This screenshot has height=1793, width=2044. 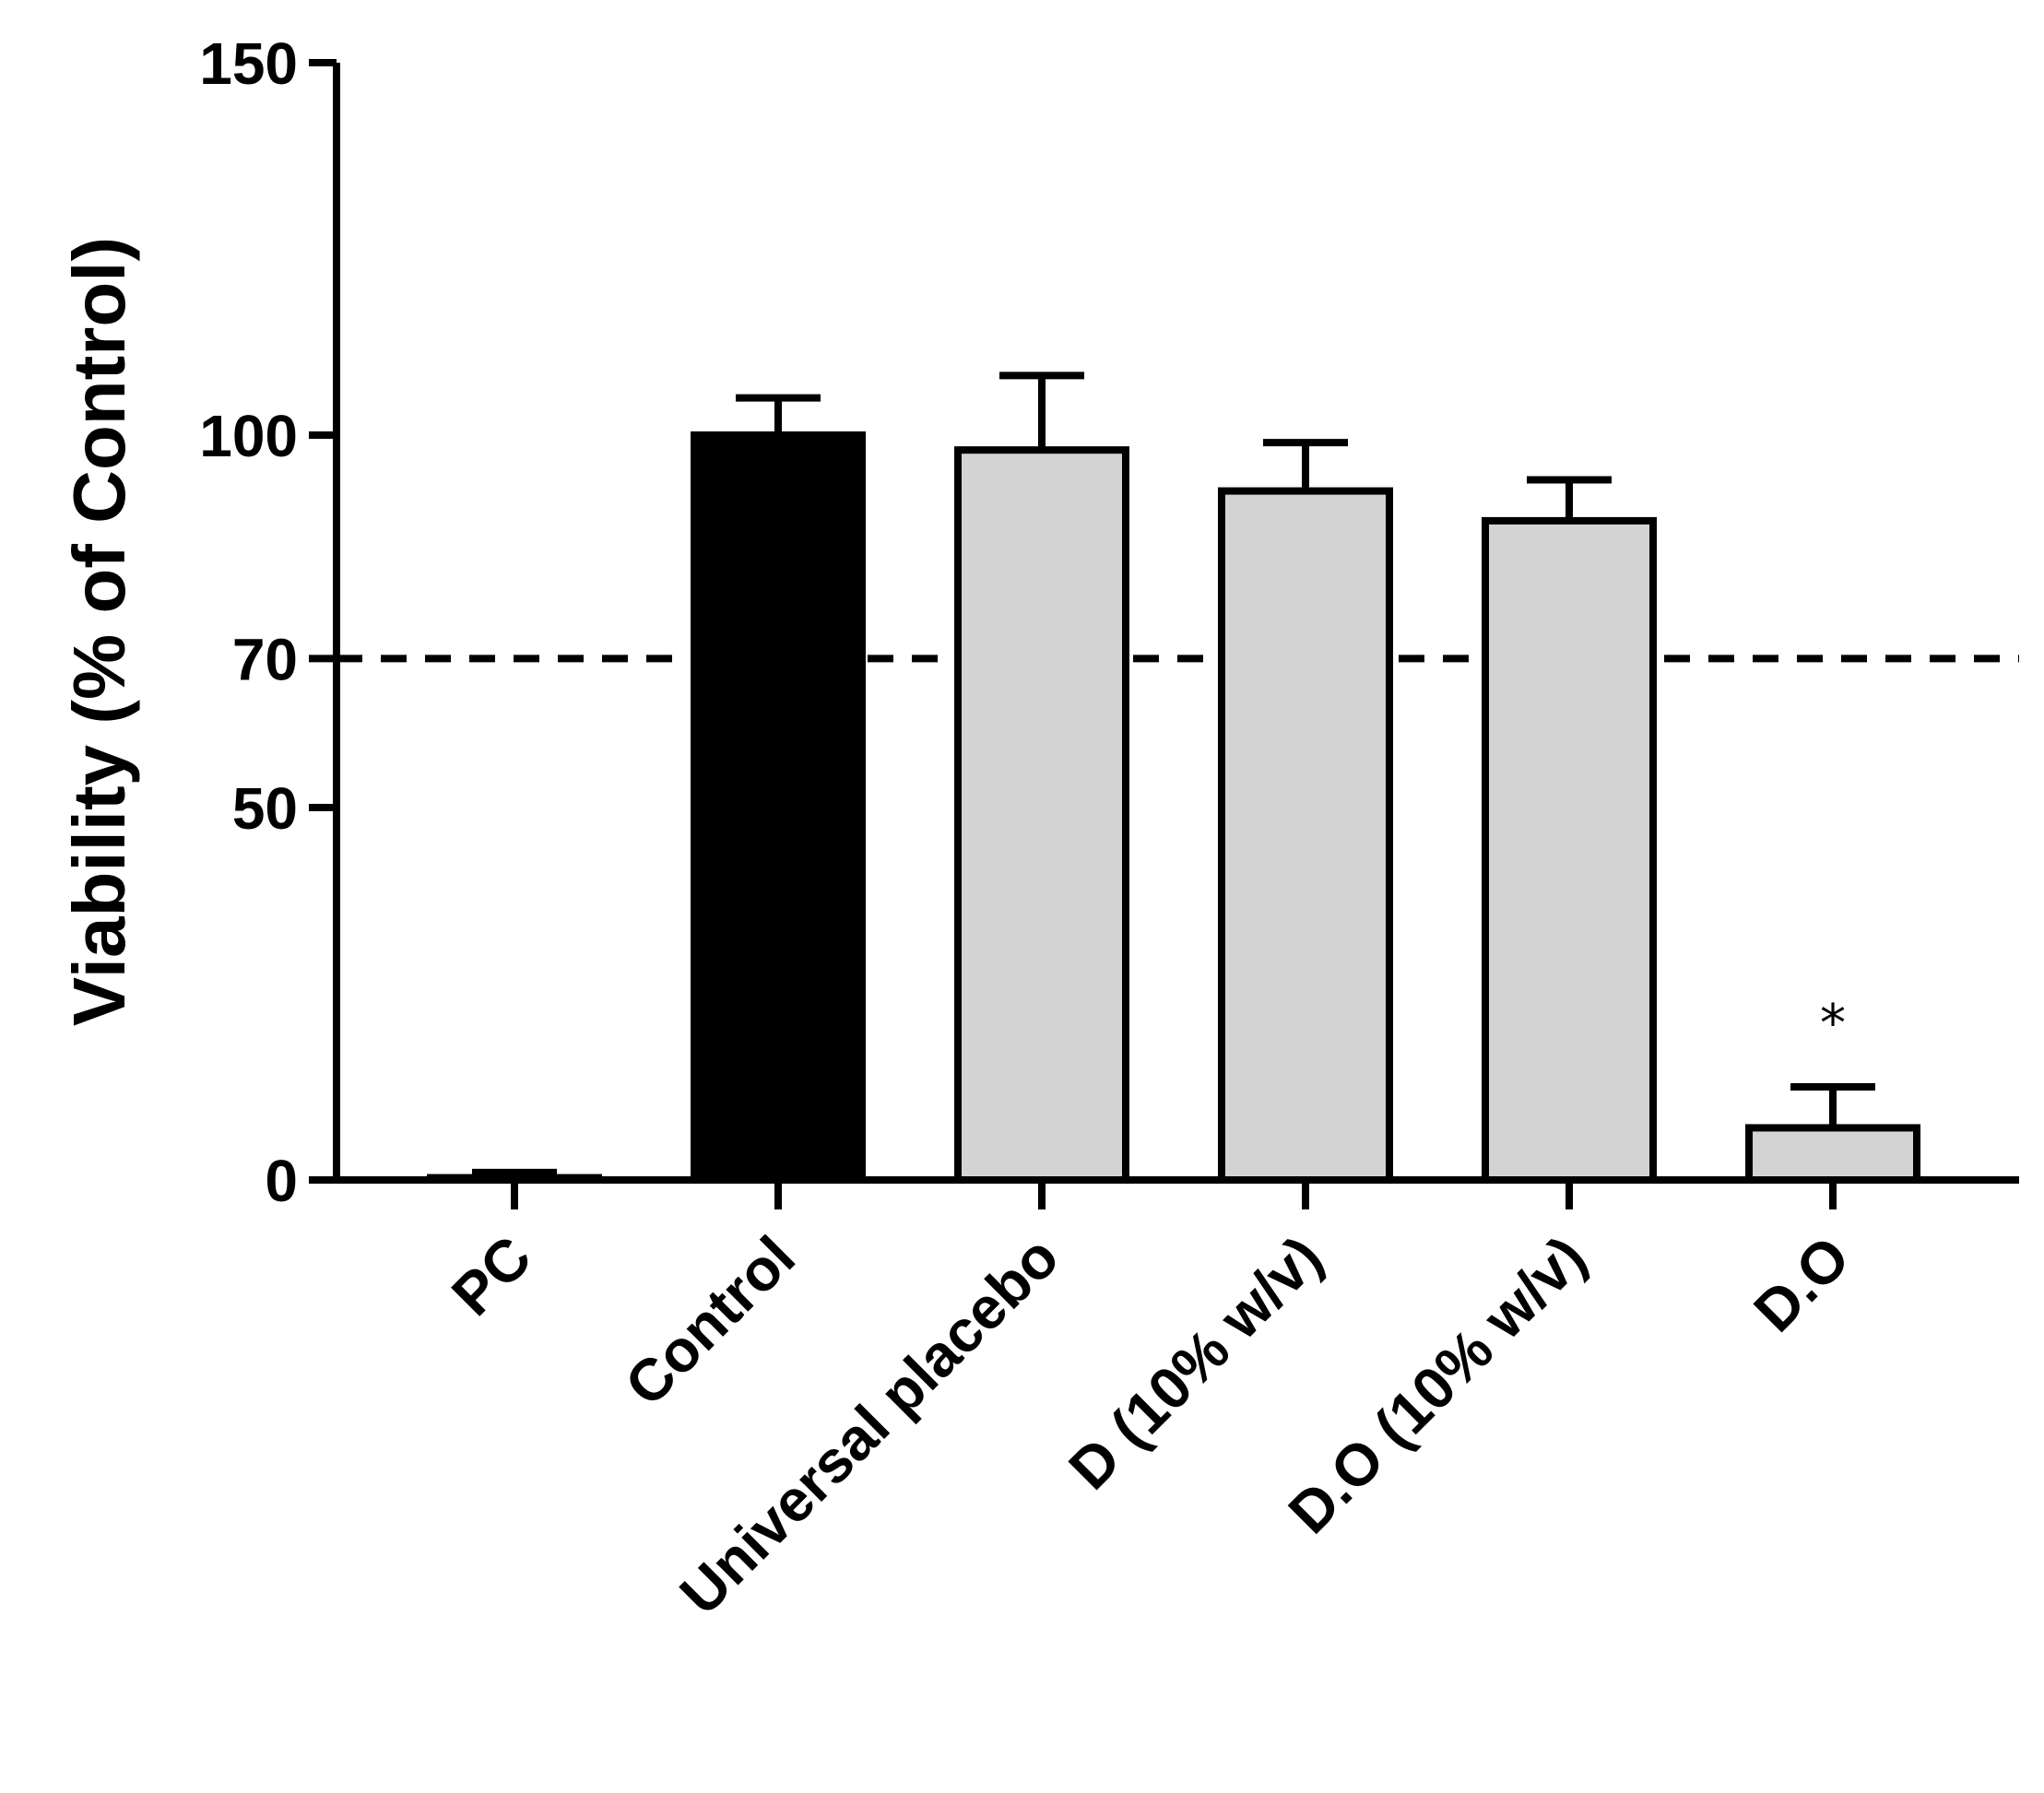 I want to click on x-tick-label-d-o: D.O, so click(x=1802, y=1283).